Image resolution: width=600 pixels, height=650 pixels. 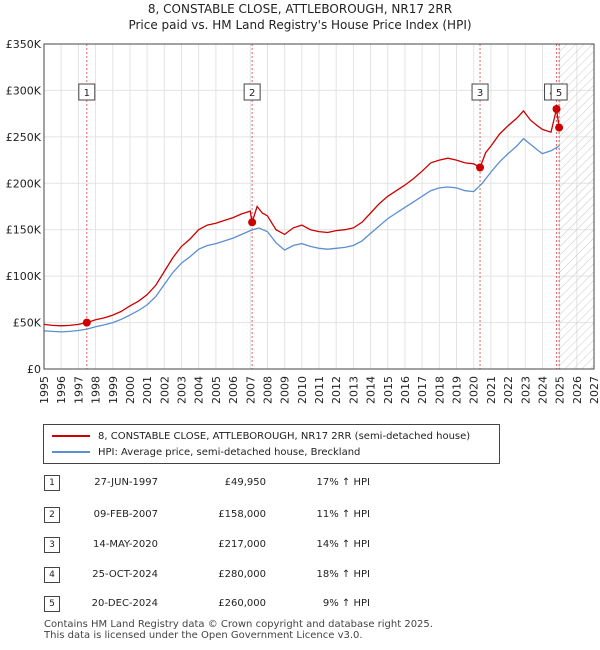 What do you see at coordinates (267, 390) in the screenshot?
I see `x-tick-label: 2008` at bounding box center [267, 390].